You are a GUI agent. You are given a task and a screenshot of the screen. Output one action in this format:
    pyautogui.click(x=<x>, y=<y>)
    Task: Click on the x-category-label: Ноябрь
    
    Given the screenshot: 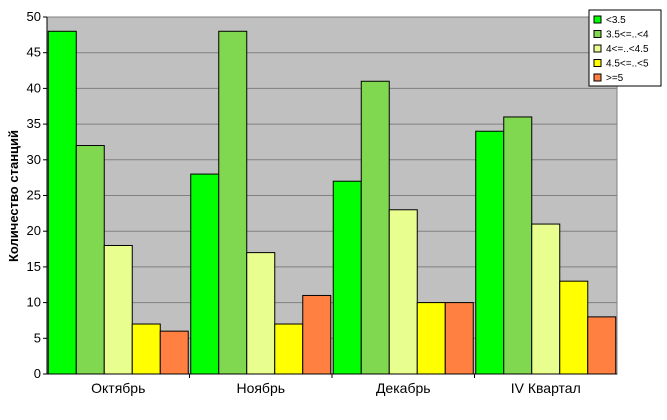 What is the action you would take?
    pyautogui.click(x=260, y=388)
    